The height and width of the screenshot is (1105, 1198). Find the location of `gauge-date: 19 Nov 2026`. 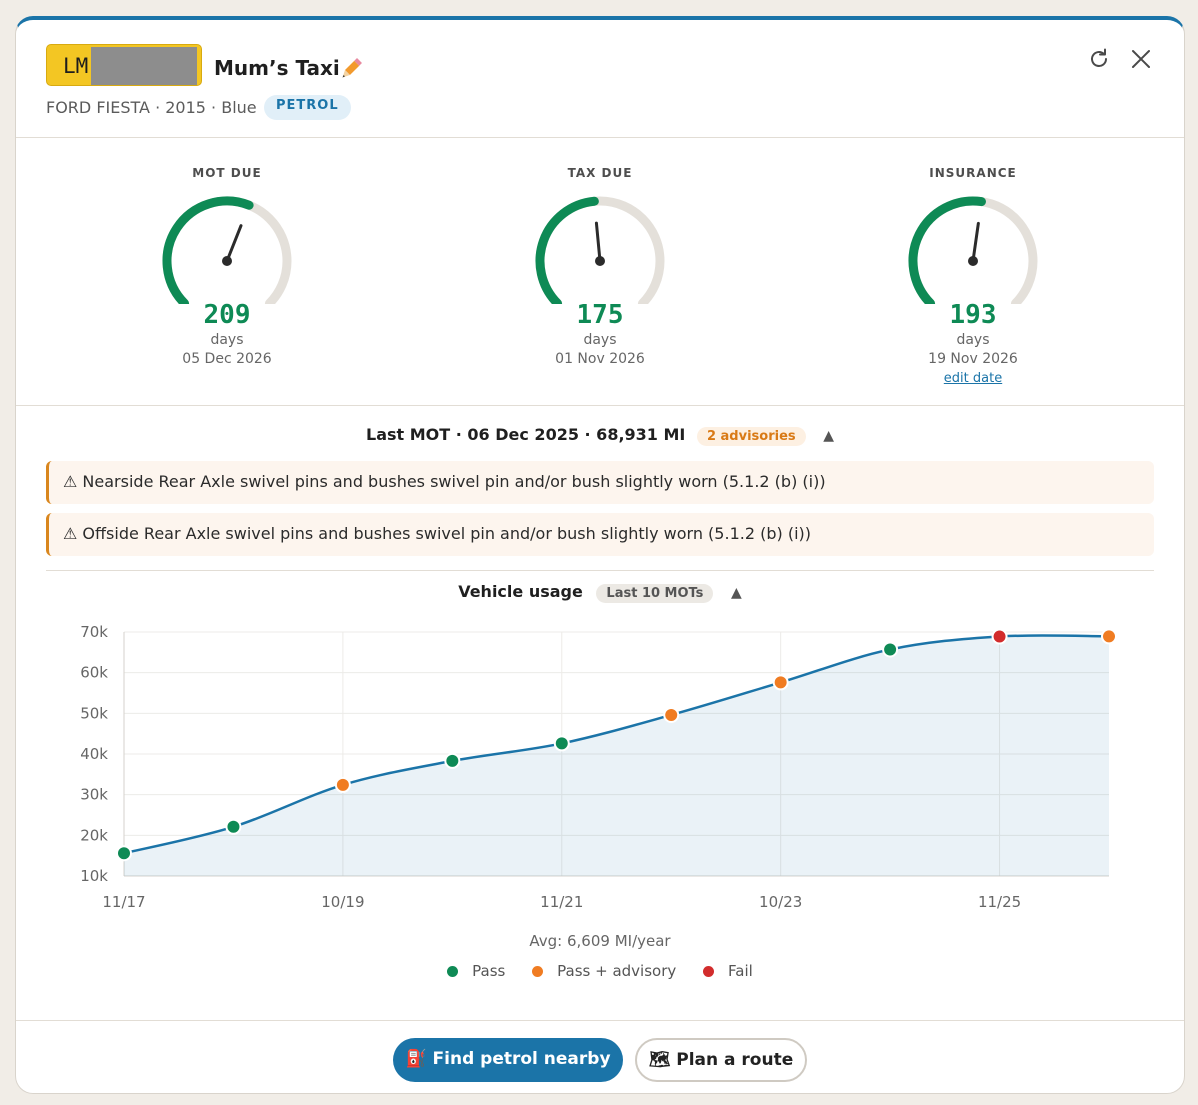

gauge-date: 19 Nov 2026 is located at coordinates (973, 359).